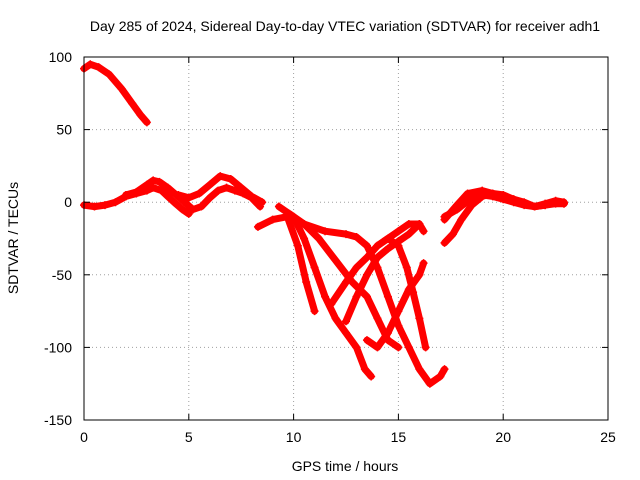 This screenshot has width=640, height=480. What do you see at coordinates (64, 130) in the screenshot?
I see `y-tick-label: 50` at bounding box center [64, 130].